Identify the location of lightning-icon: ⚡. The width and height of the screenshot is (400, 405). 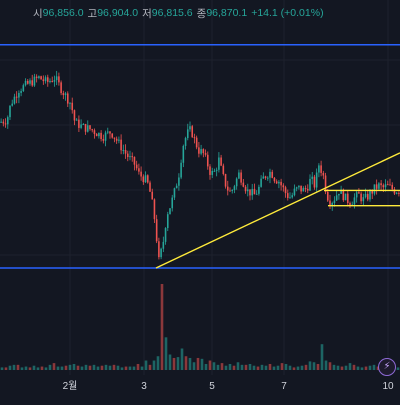
(387, 367).